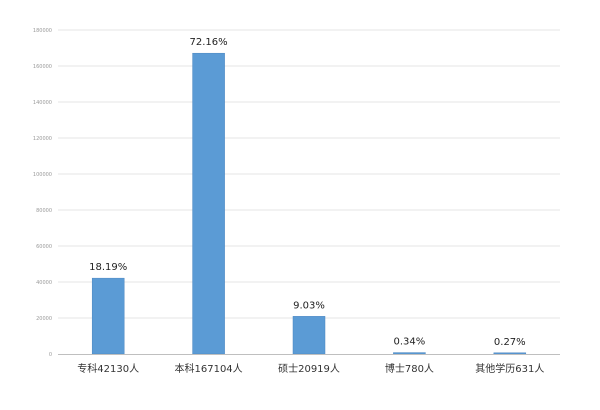 This screenshot has width=600, height=410. Describe the element at coordinates (42, 103) in the screenshot. I see `y-tick-label: 140000` at that location.